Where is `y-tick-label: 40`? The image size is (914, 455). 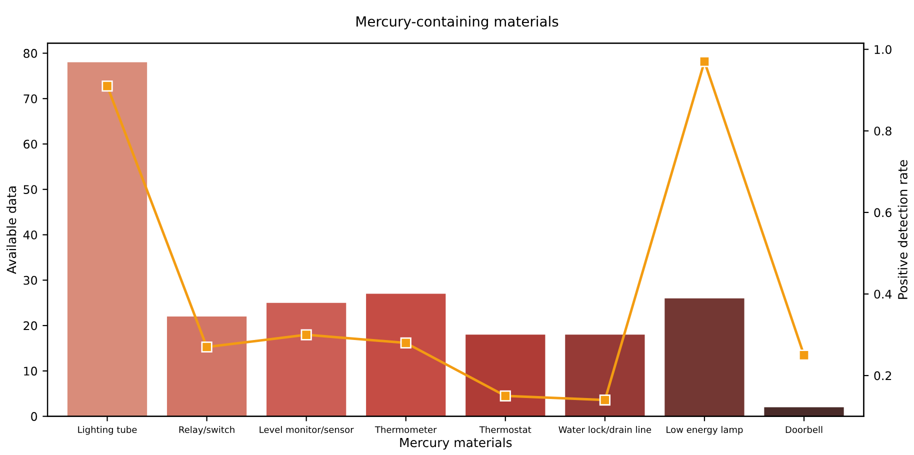 y-tick-label: 40 is located at coordinates (30, 235).